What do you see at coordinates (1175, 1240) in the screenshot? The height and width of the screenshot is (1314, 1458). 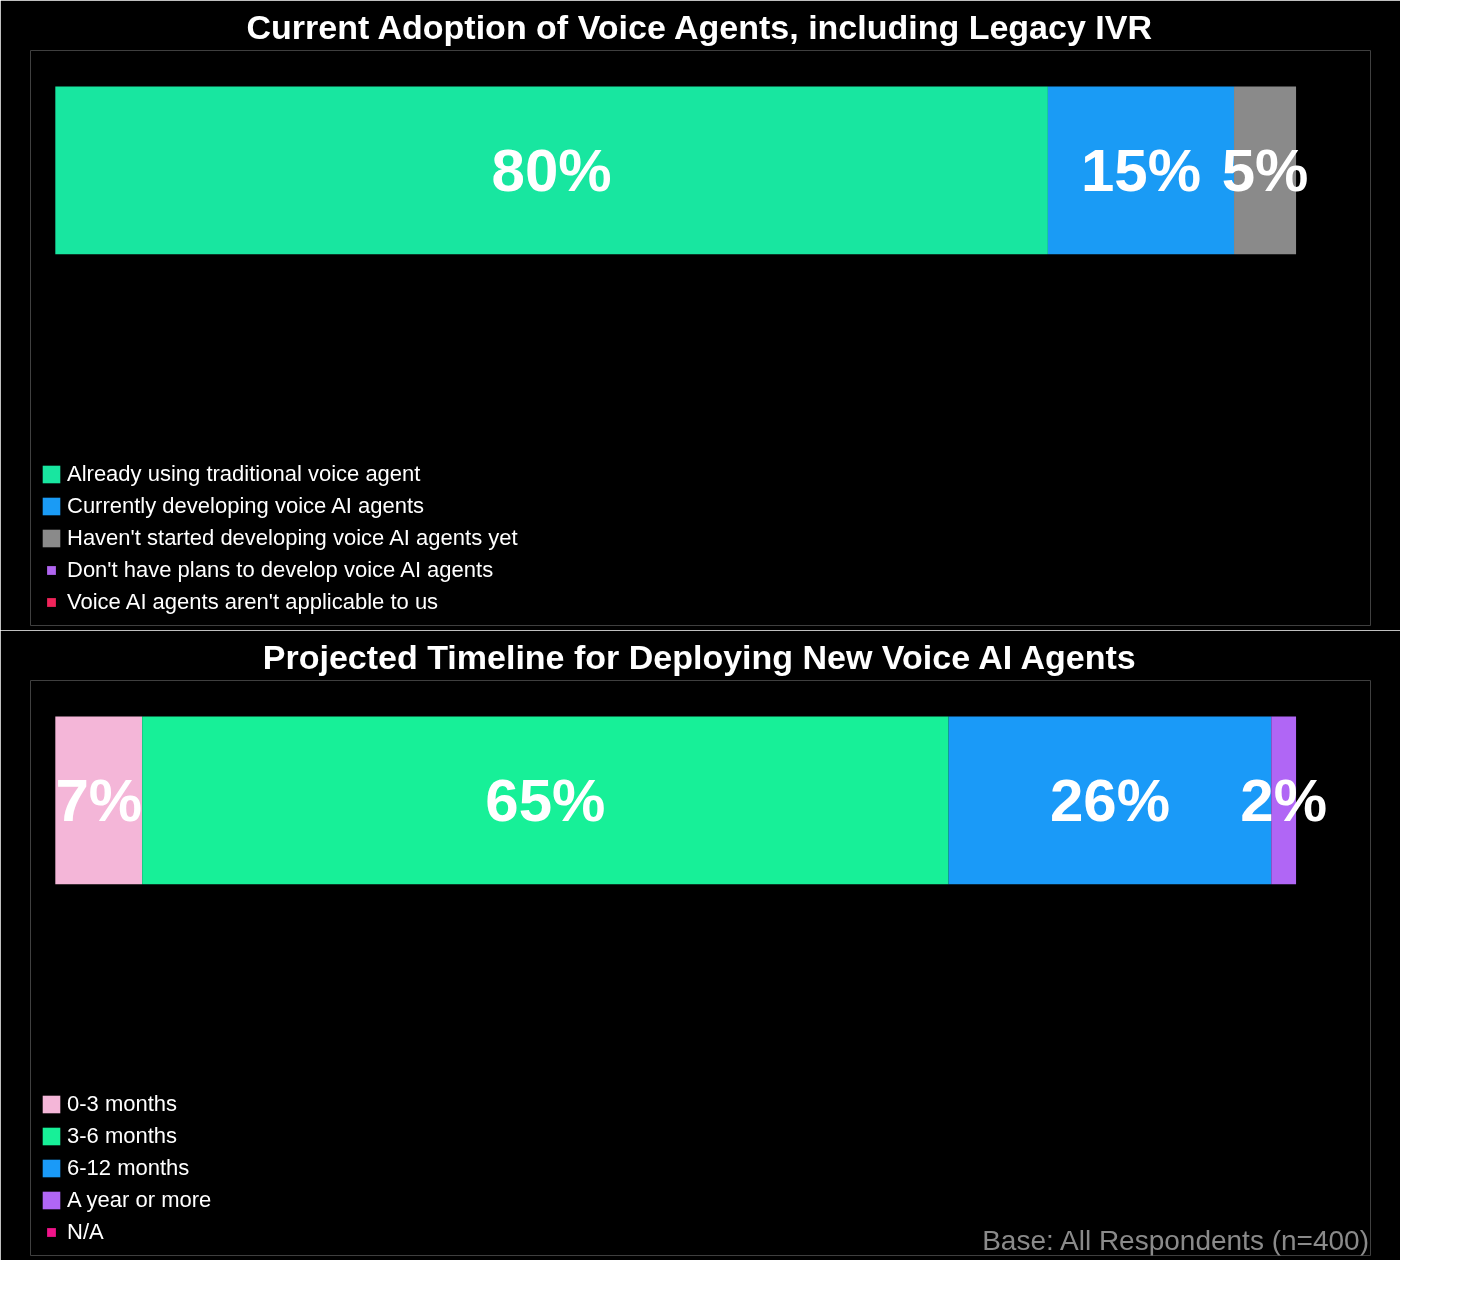 I see `text: Base: All Respondents (n=400)` at bounding box center [1175, 1240].